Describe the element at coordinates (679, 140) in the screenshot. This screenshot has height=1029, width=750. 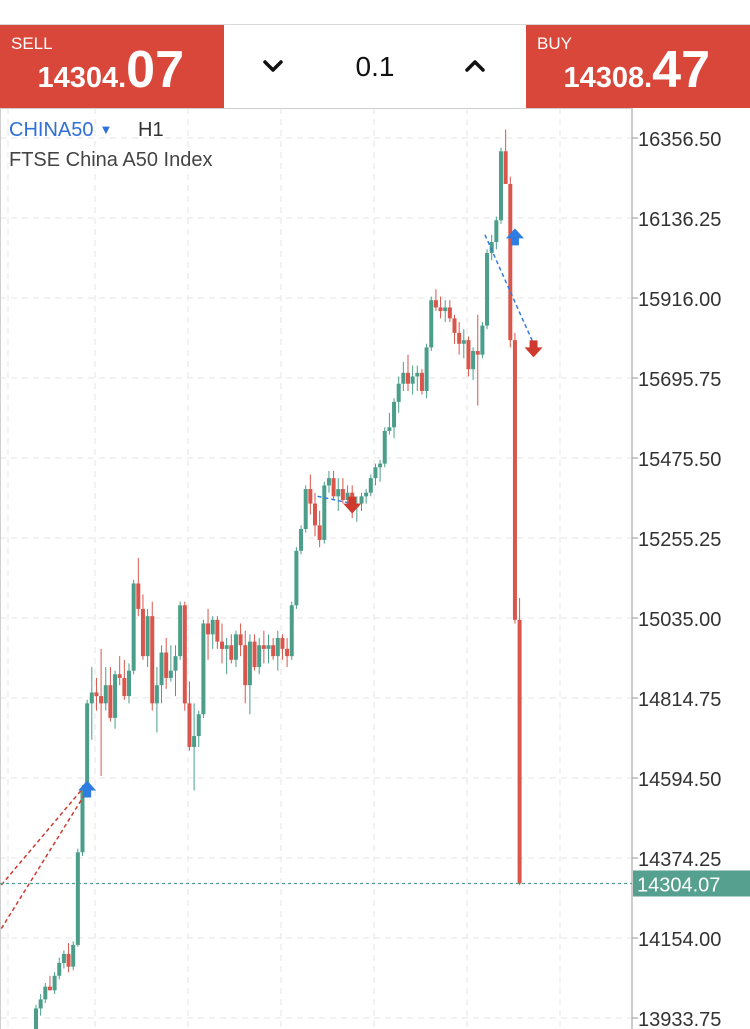
I see `y-tick-label: 16356.50` at that location.